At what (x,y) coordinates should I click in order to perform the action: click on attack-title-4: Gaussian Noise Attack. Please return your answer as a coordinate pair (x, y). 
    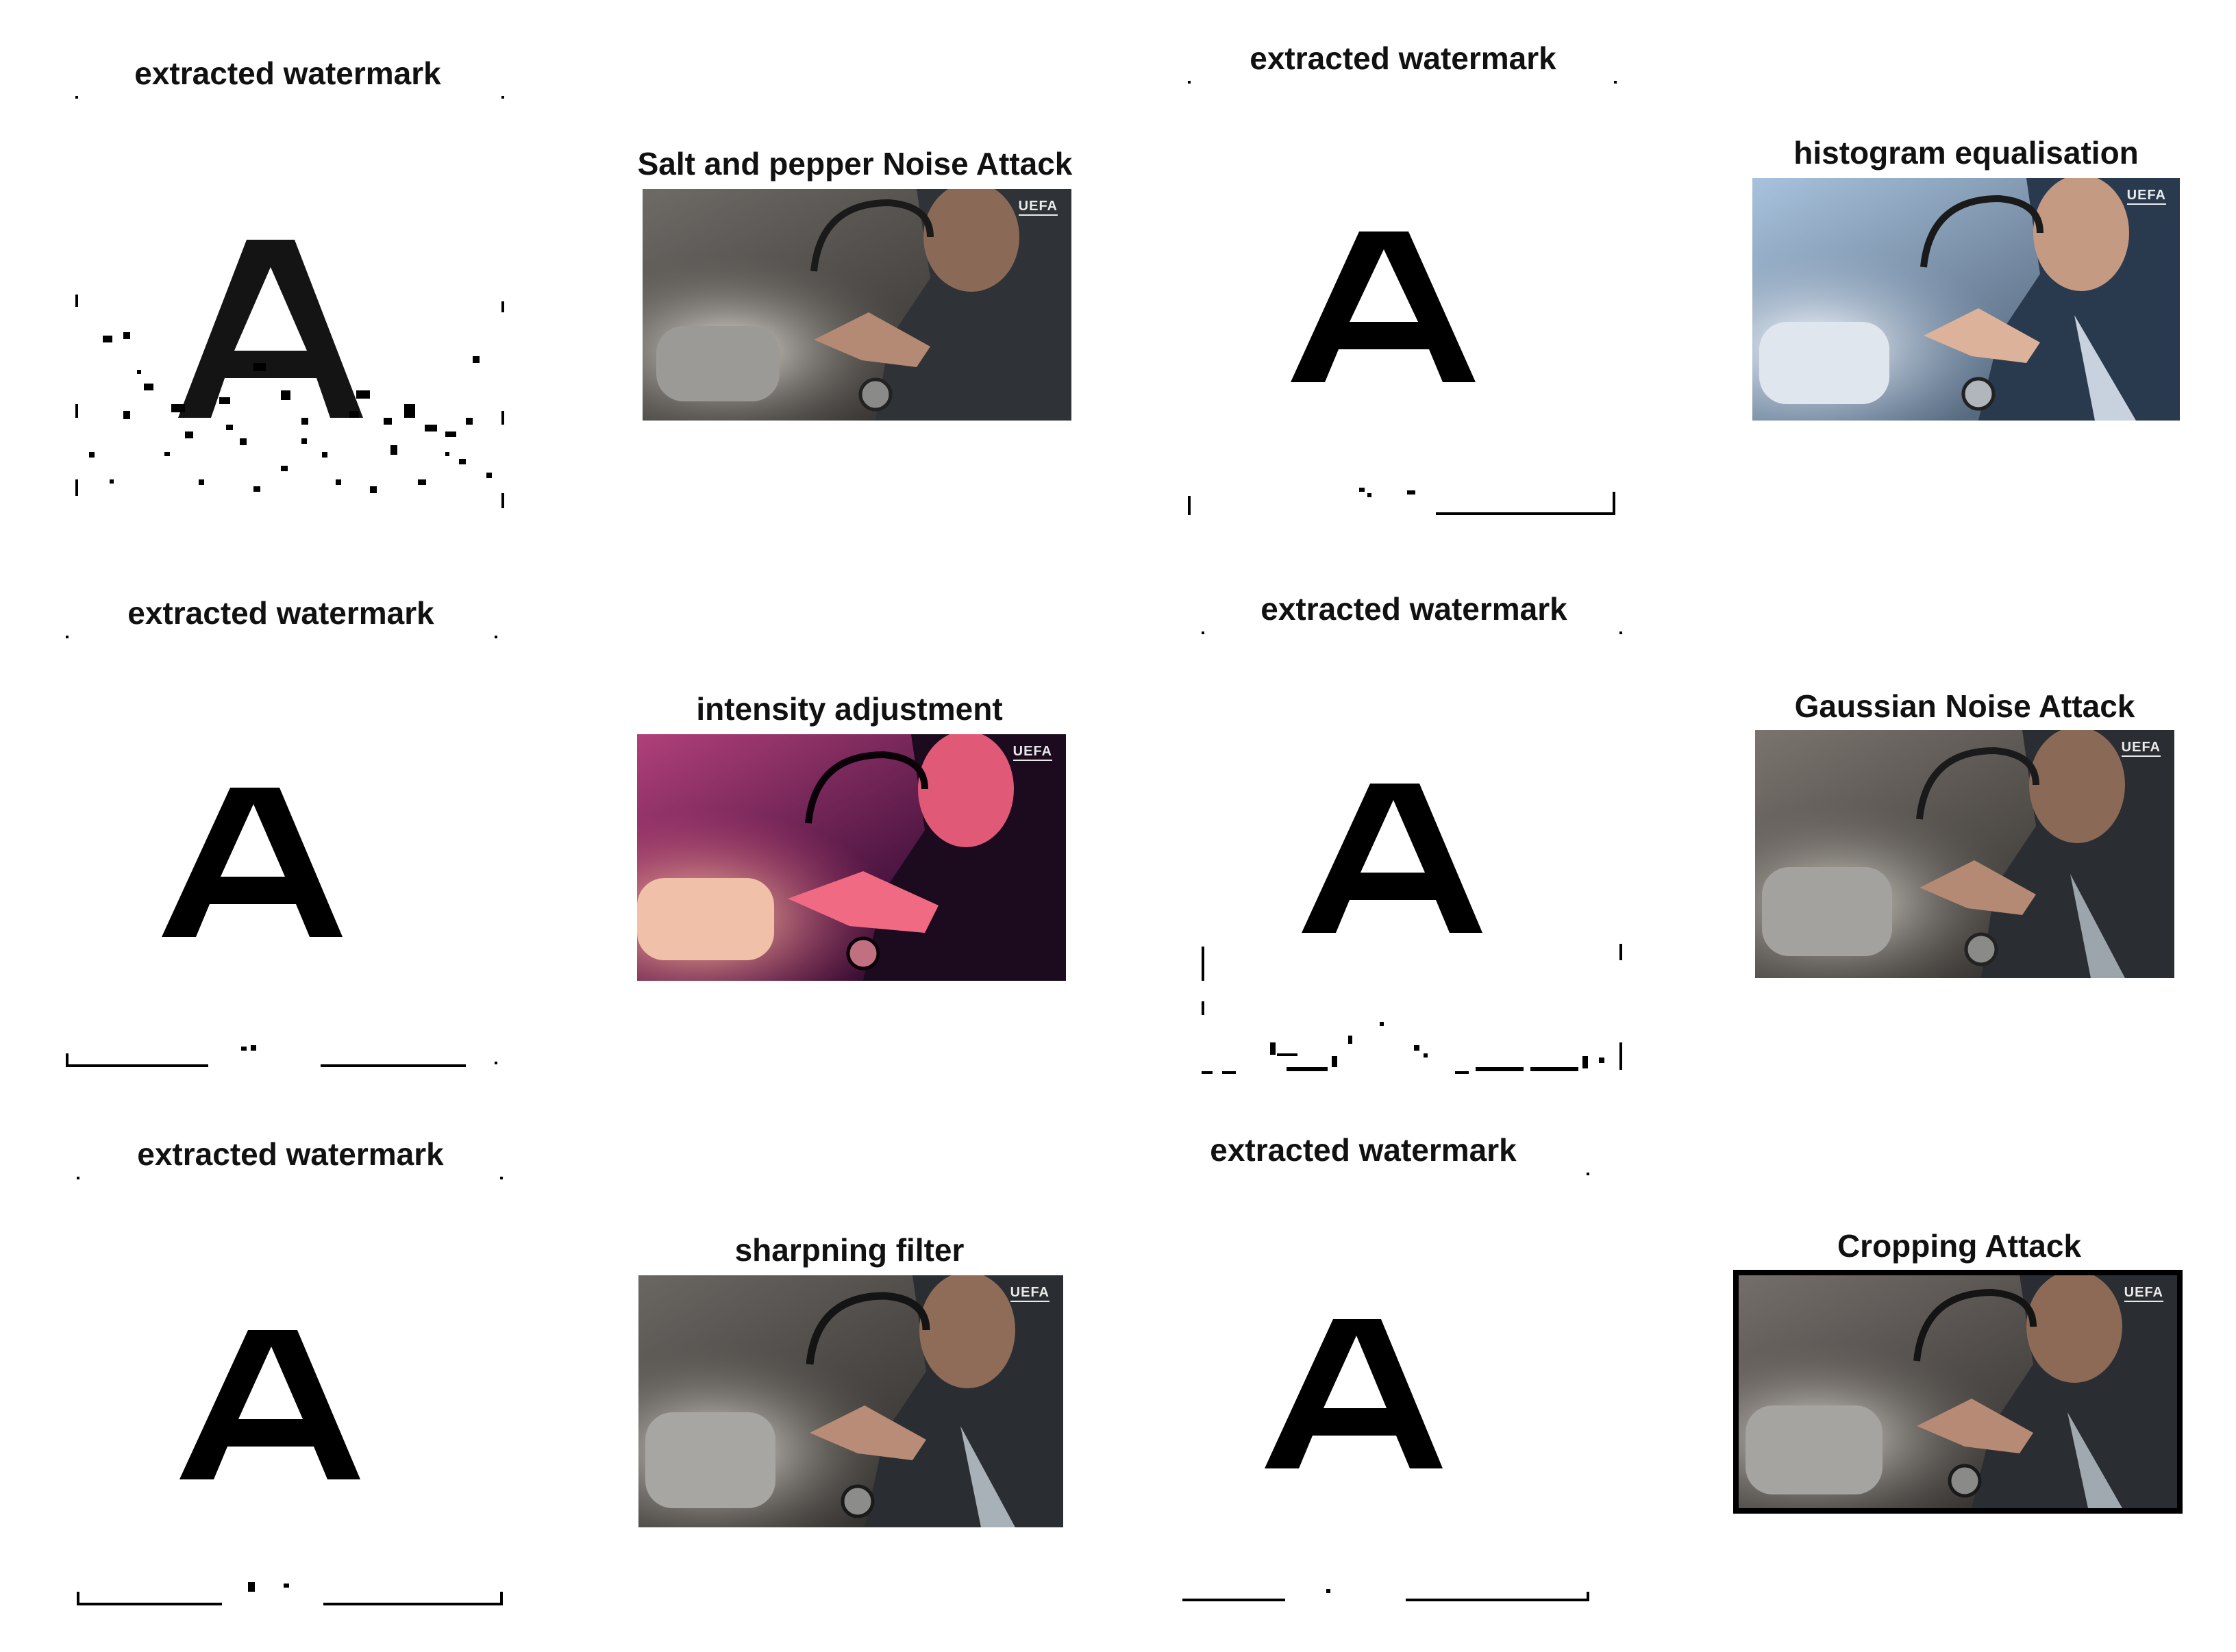
    Looking at the image, I should click on (1964, 706).